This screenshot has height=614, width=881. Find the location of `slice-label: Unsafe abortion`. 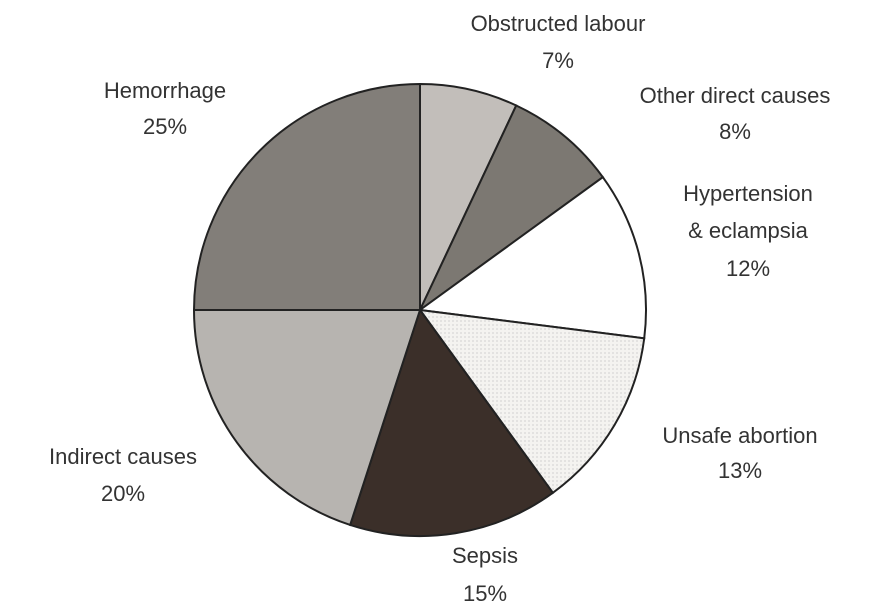

slice-label: Unsafe abortion is located at coordinates (739, 435).